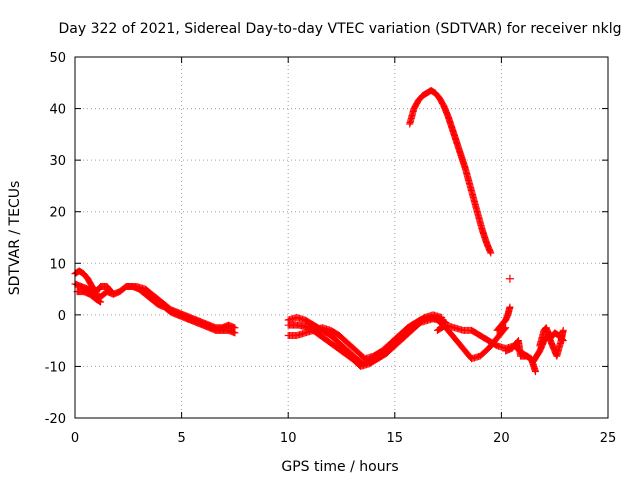 This screenshot has width=640, height=480. I want to click on series-trace-g, so click(367, 341).